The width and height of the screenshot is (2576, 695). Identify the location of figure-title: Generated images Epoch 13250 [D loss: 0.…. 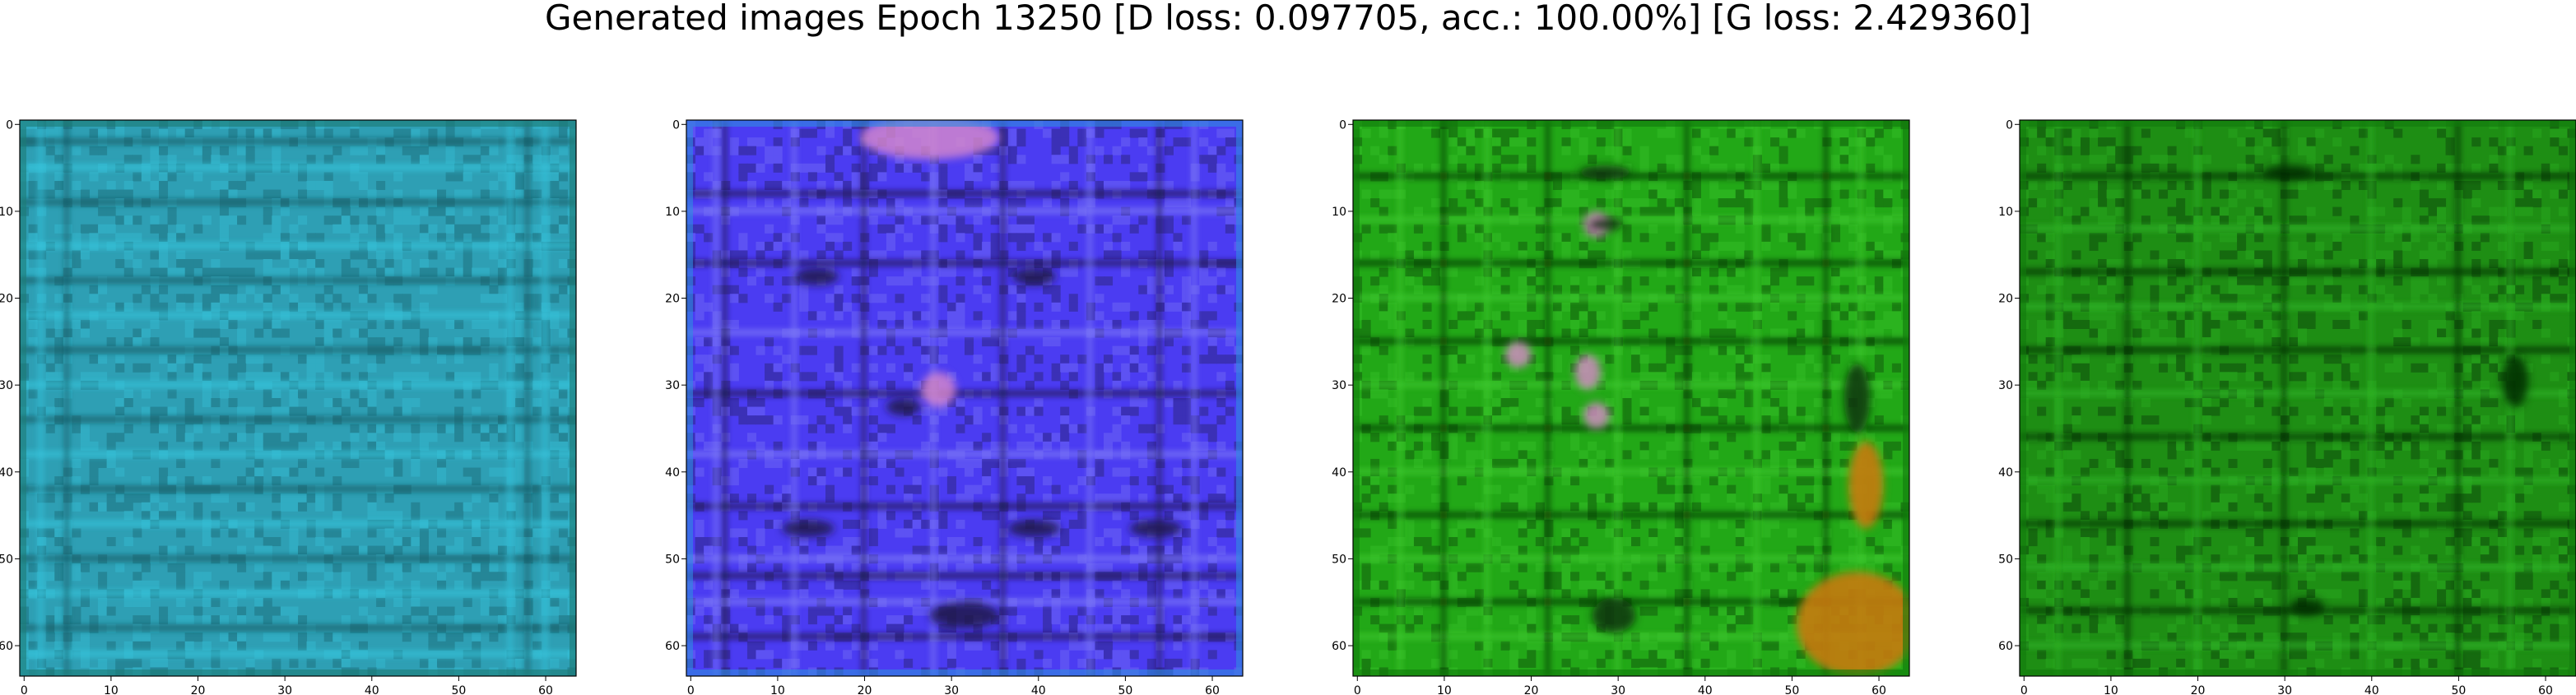
(1288, 19).